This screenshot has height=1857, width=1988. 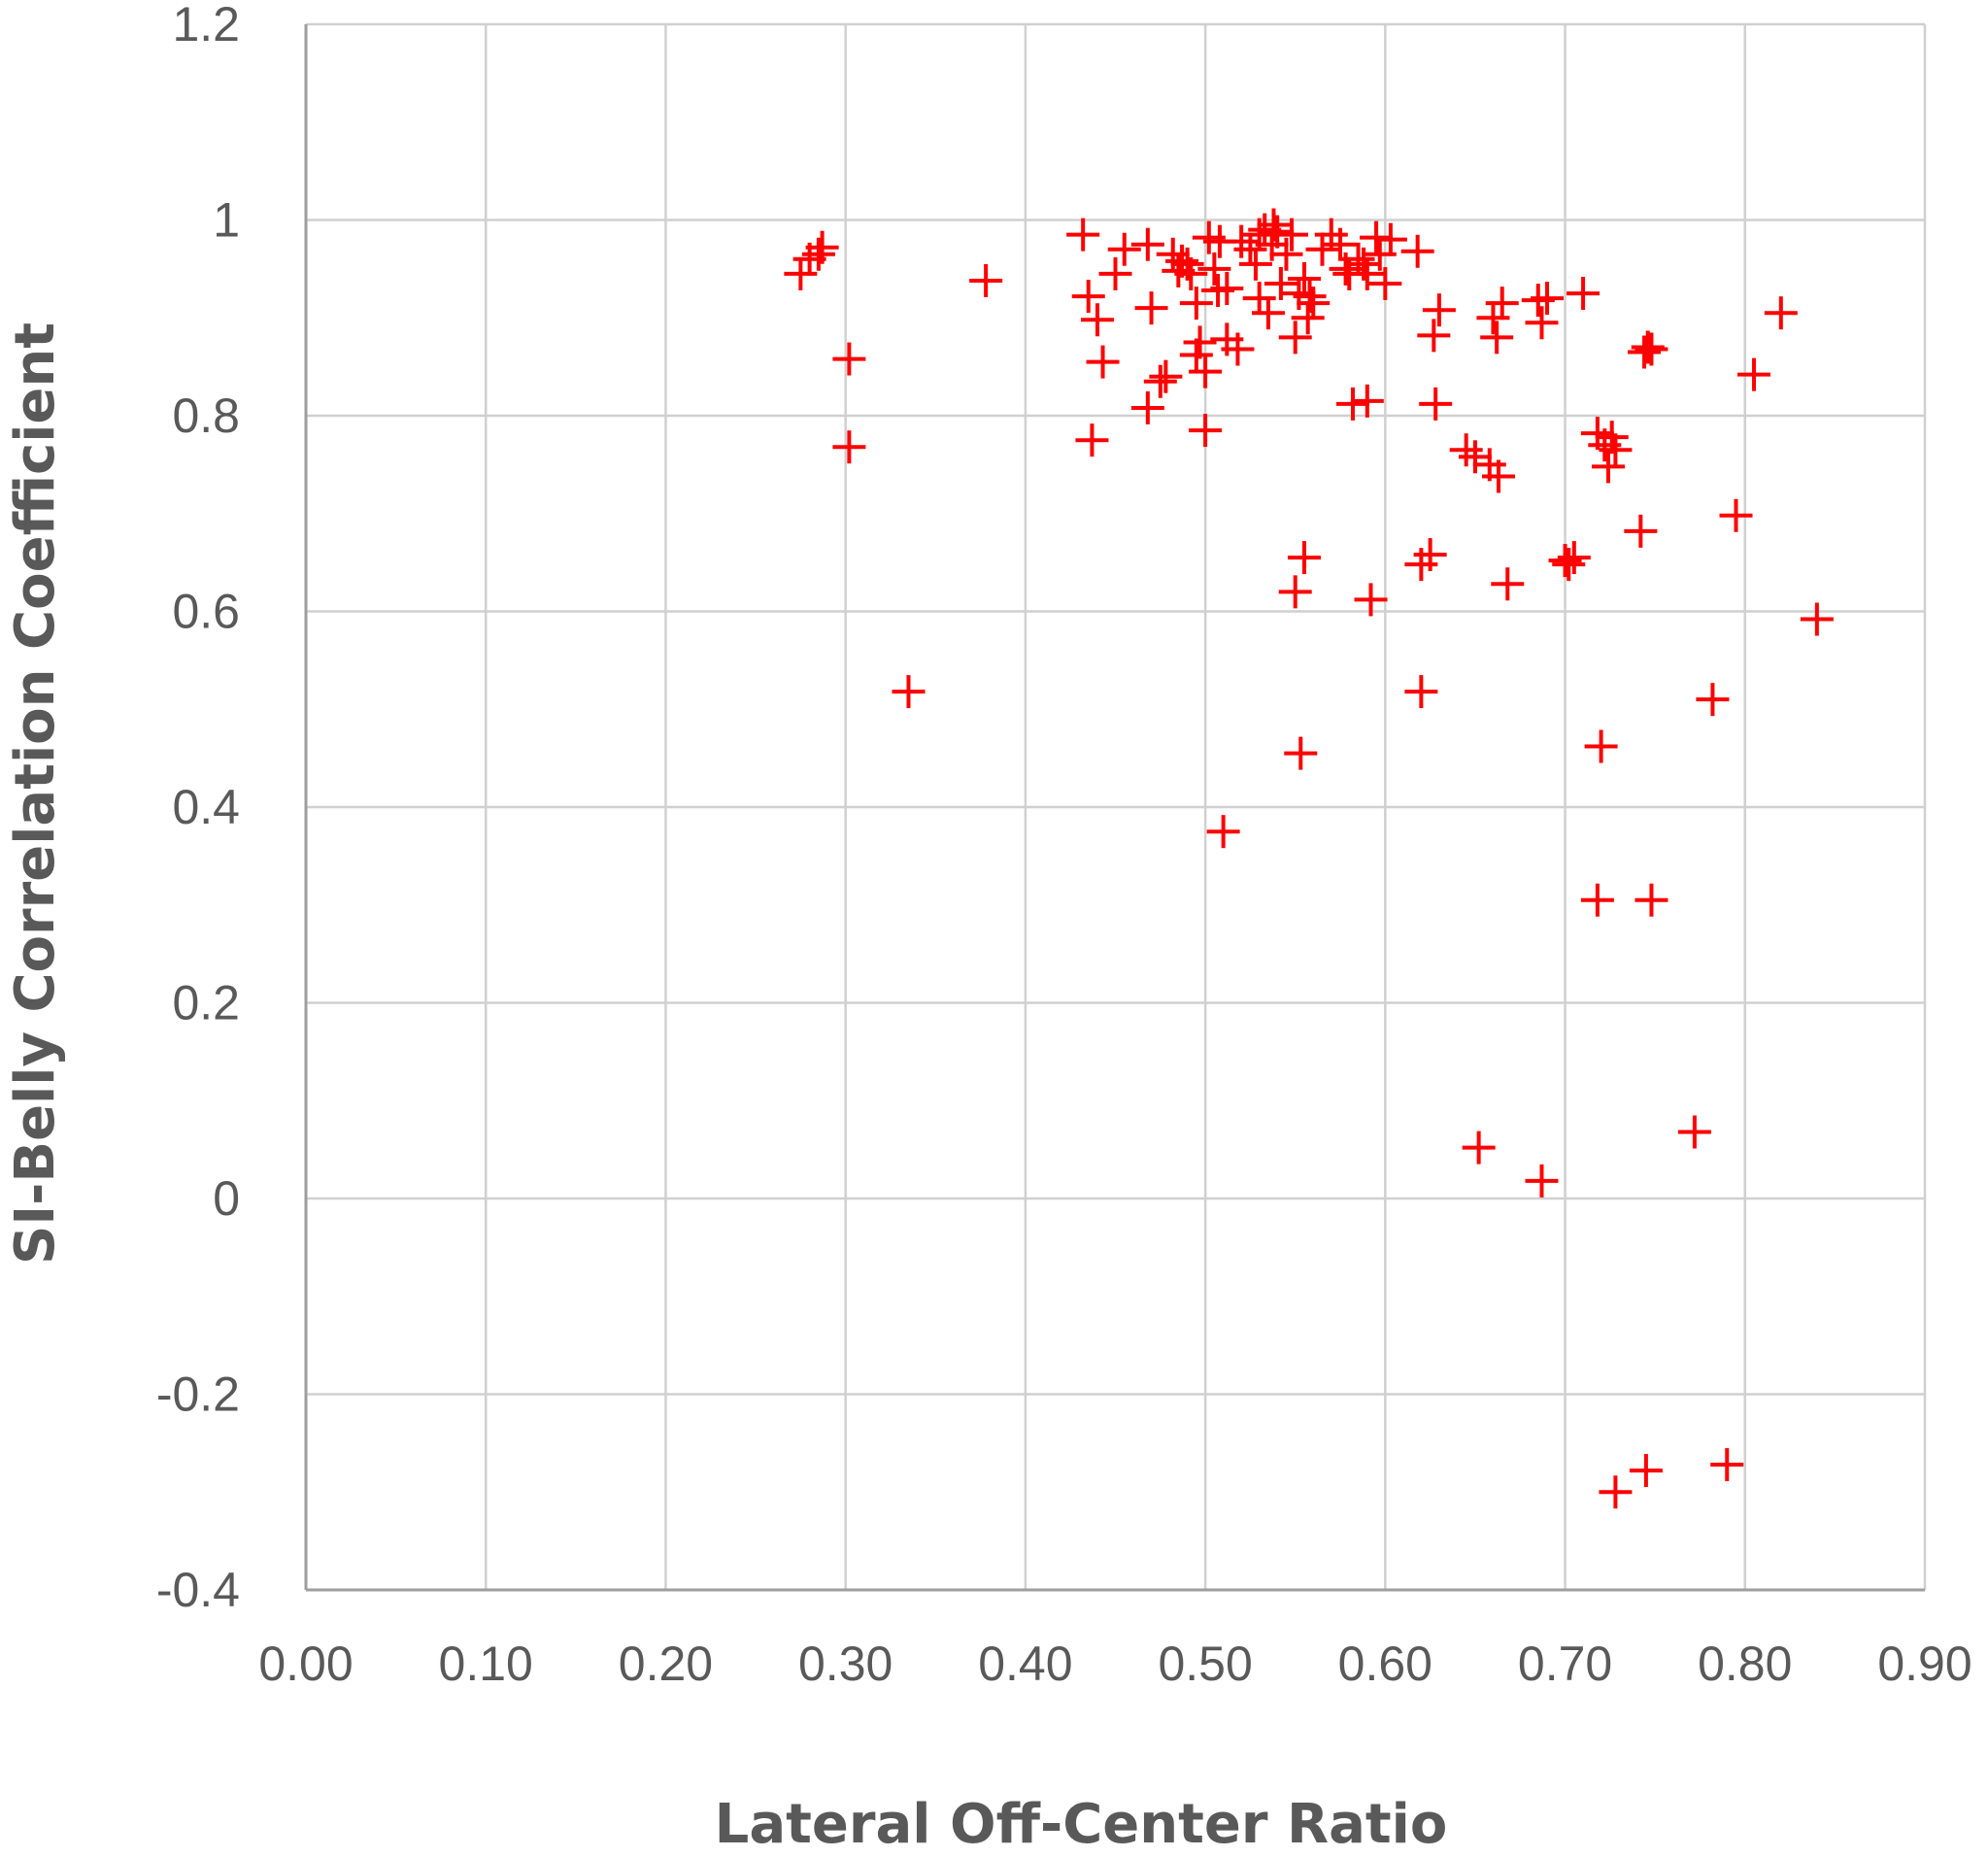 I want to click on x-tick-label: 0.30, so click(x=845, y=1664).